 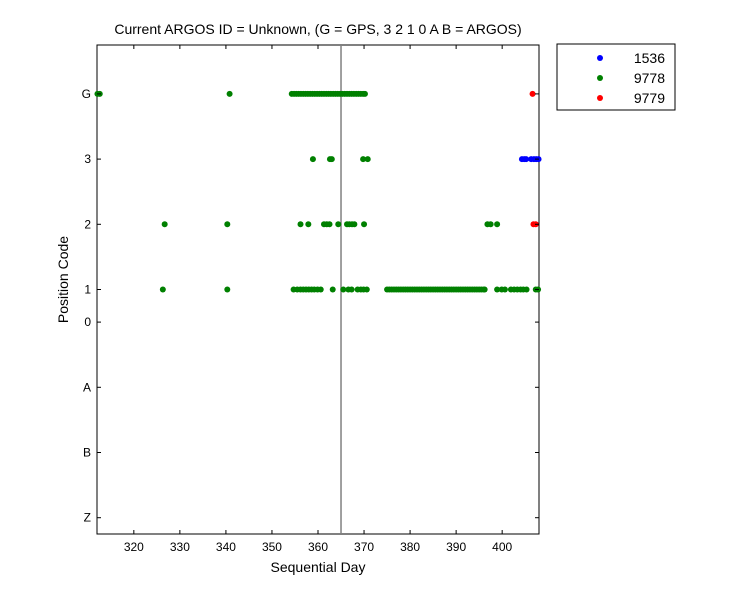 What do you see at coordinates (456, 547) in the screenshot?
I see `x-tick-label: 390` at bounding box center [456, 547].